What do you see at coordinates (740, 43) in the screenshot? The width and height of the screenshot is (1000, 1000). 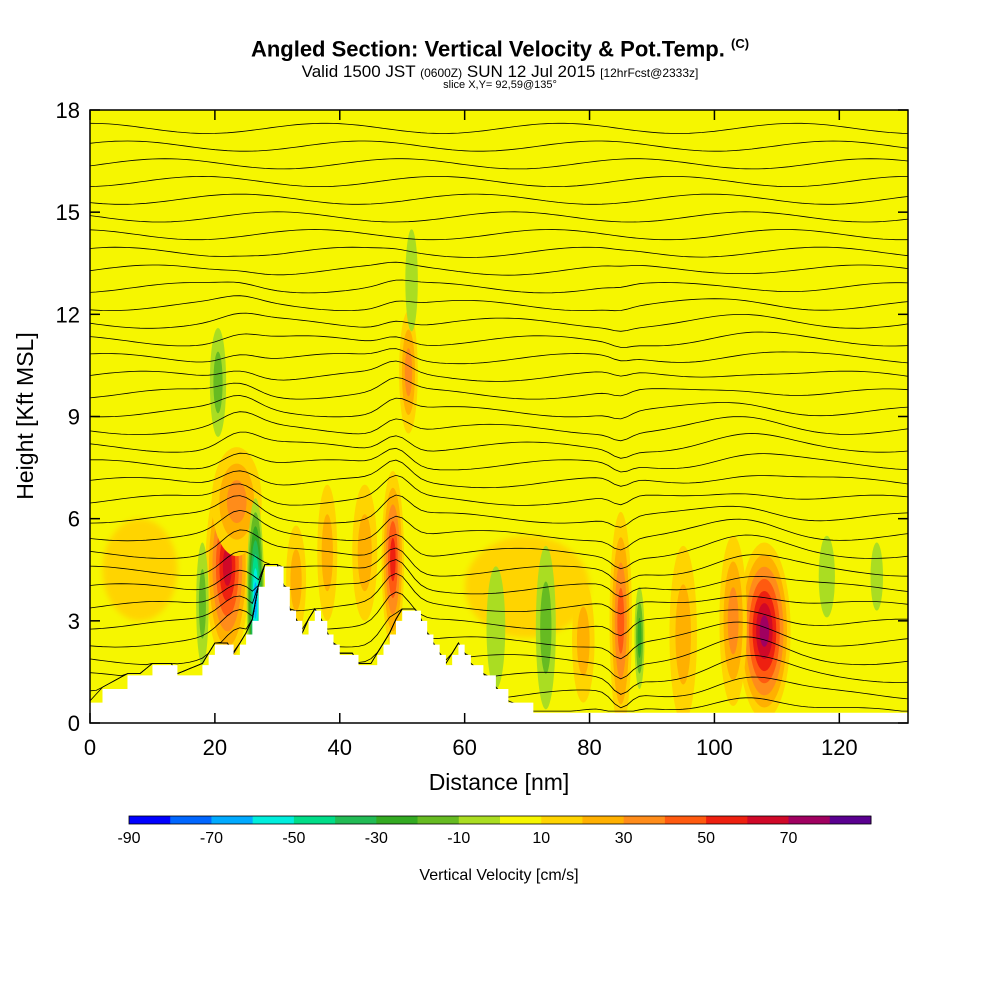 I see `title-mark: (C)` at bounding box center [740, 43].